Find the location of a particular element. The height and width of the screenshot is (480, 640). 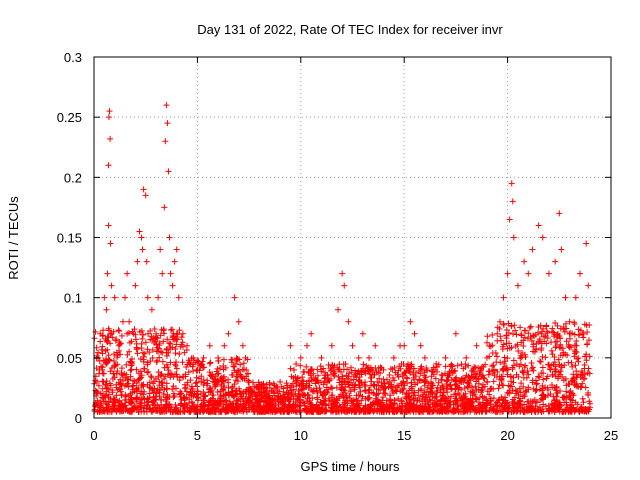

y-tick-label: 0.3 is located at coordinates (73, 57).